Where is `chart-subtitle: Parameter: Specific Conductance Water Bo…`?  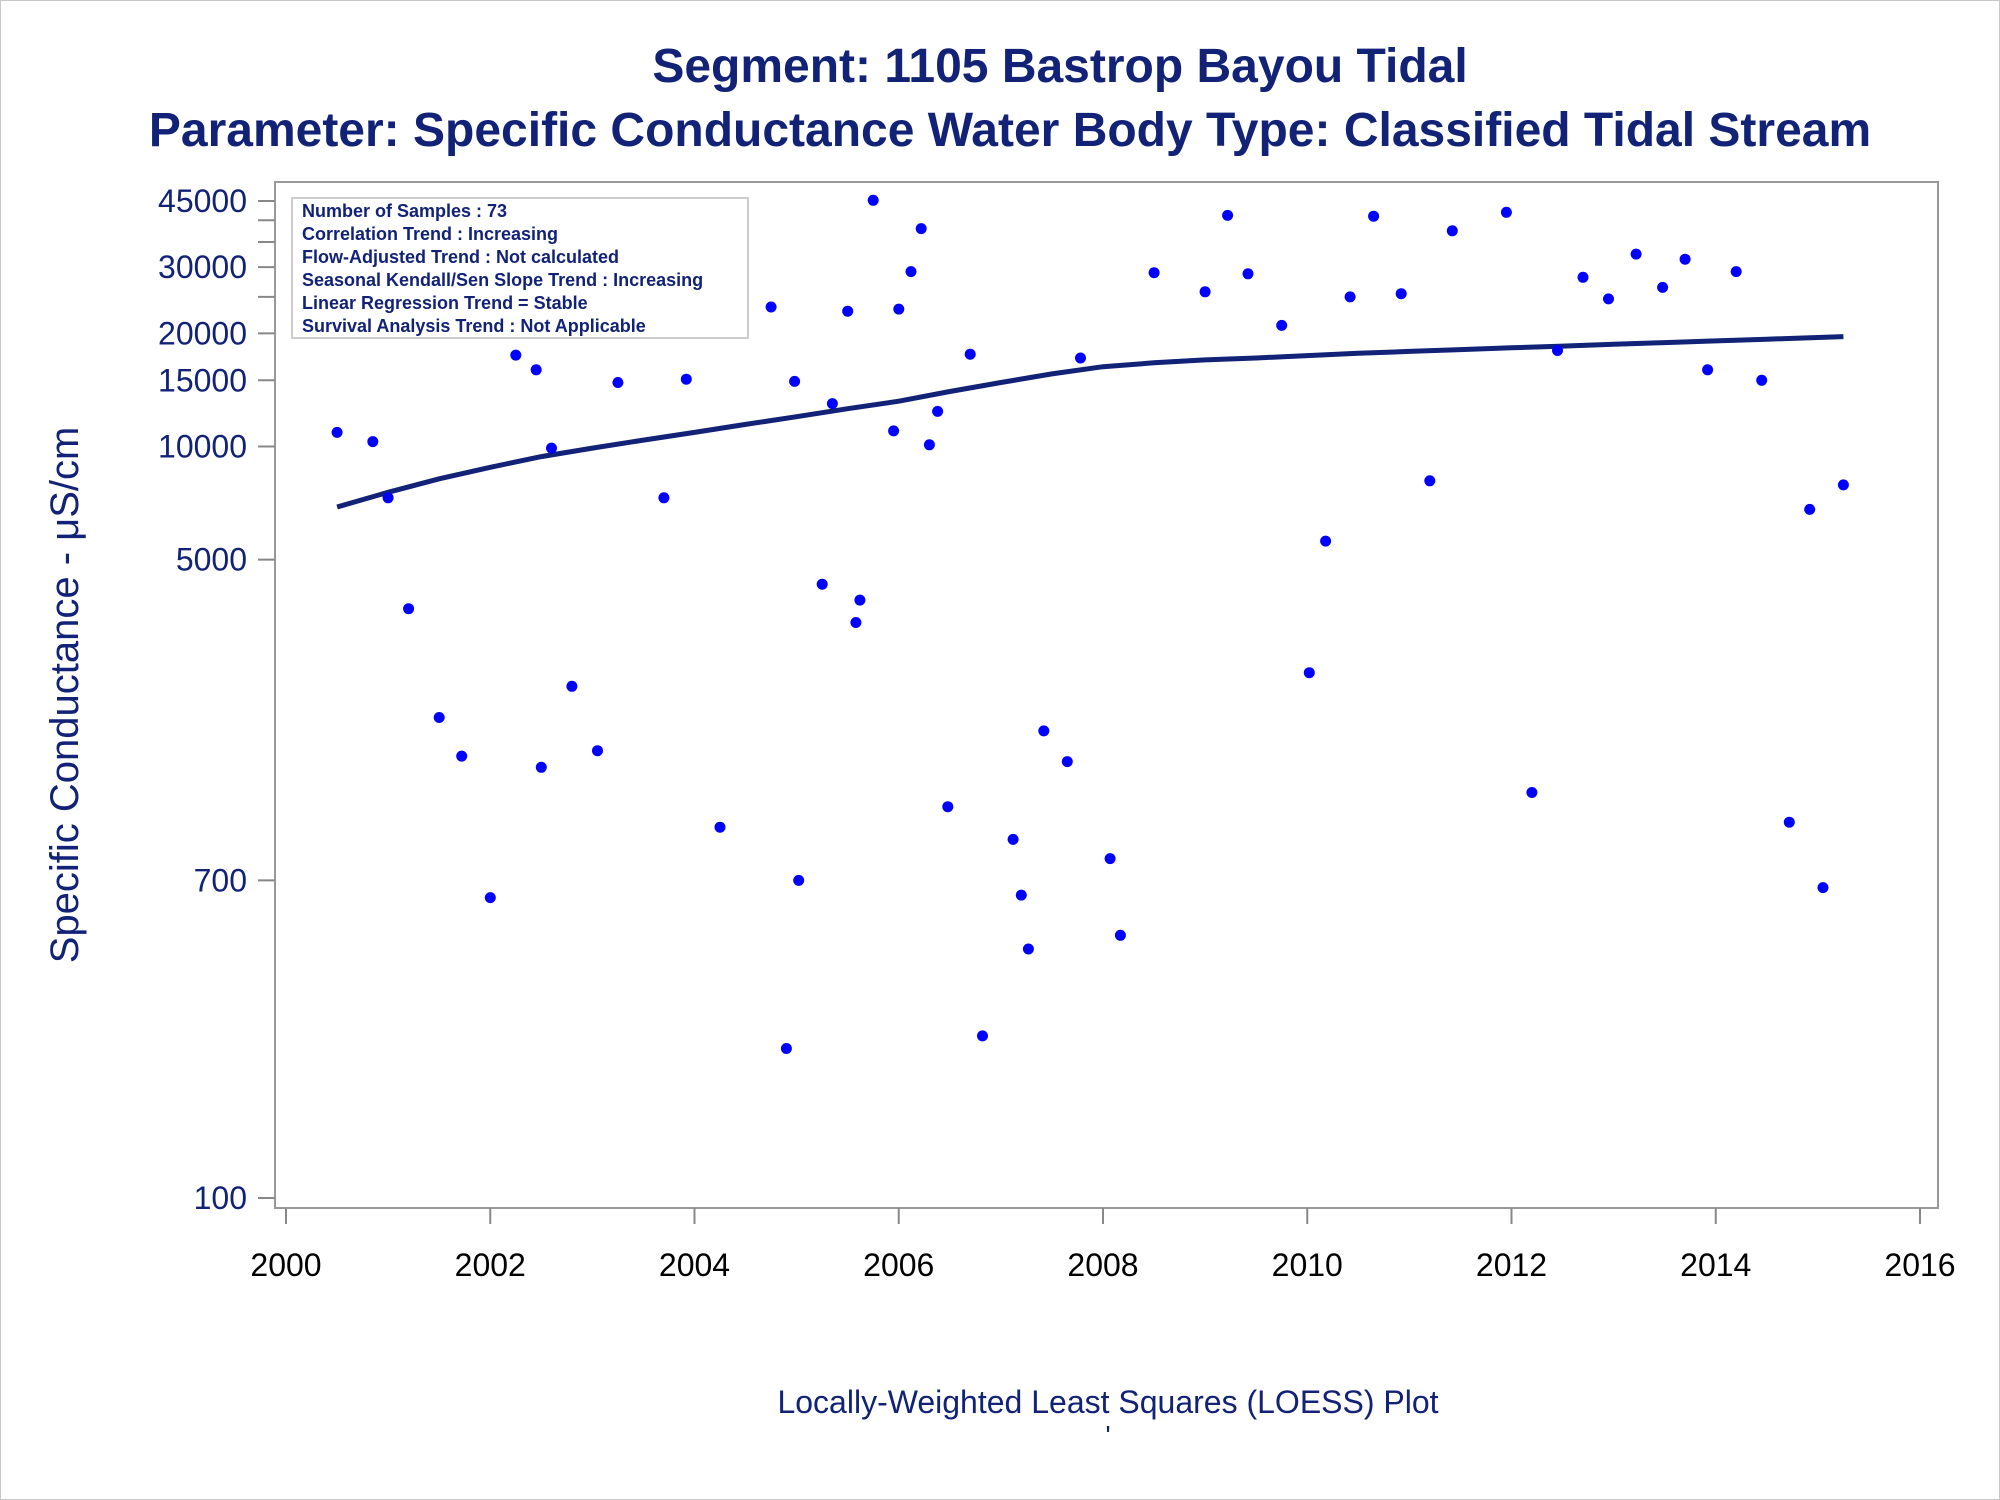 chart-subtitle: Parameter: Specific Conductance Water Bo… is located at coordinates (1010, 130).